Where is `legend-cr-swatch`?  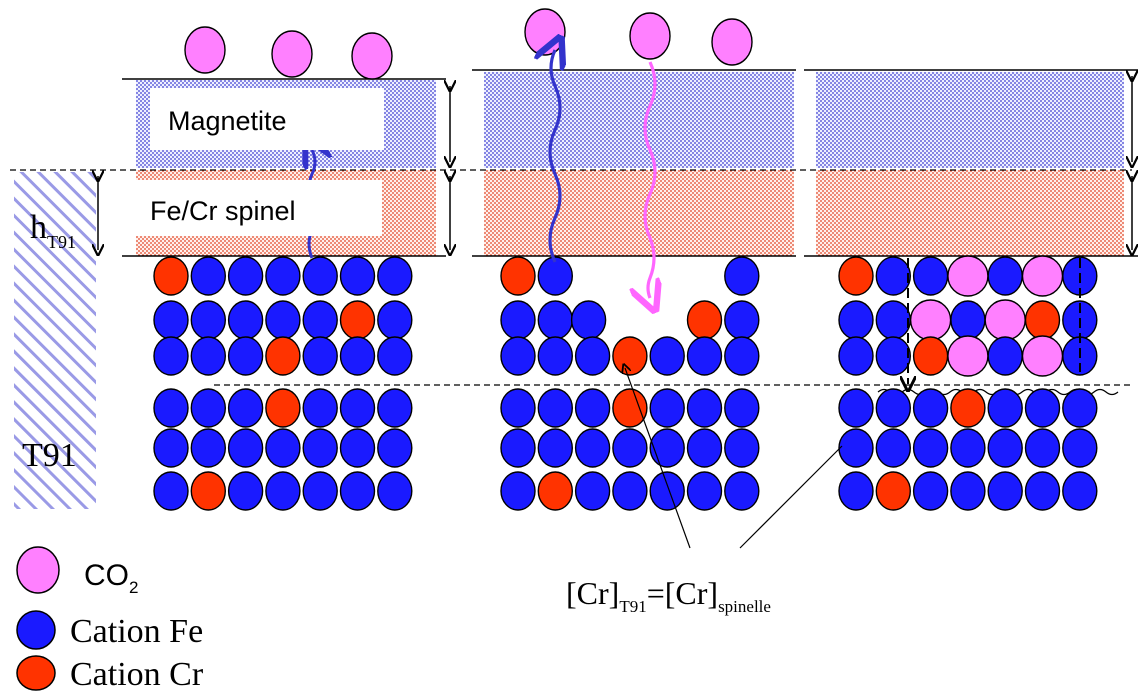 legend-cr-swatch is located at coordinates (36, 673).